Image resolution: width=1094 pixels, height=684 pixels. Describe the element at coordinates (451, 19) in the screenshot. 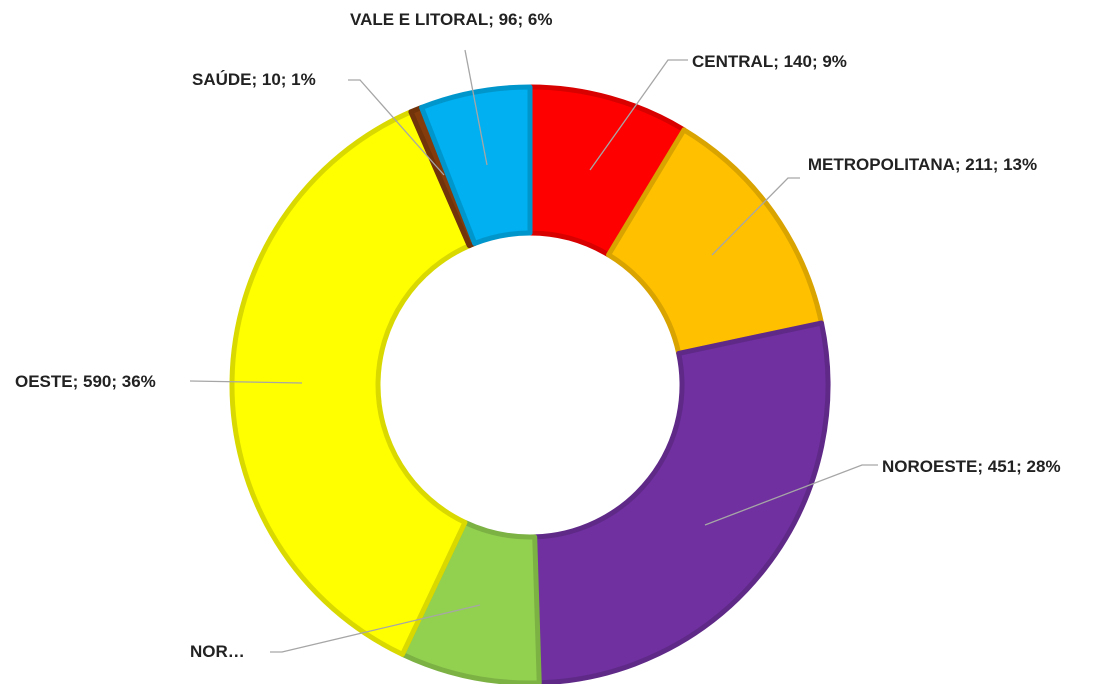

I see `data-label: VALE E LITORAL; 96; 6%` at that location.